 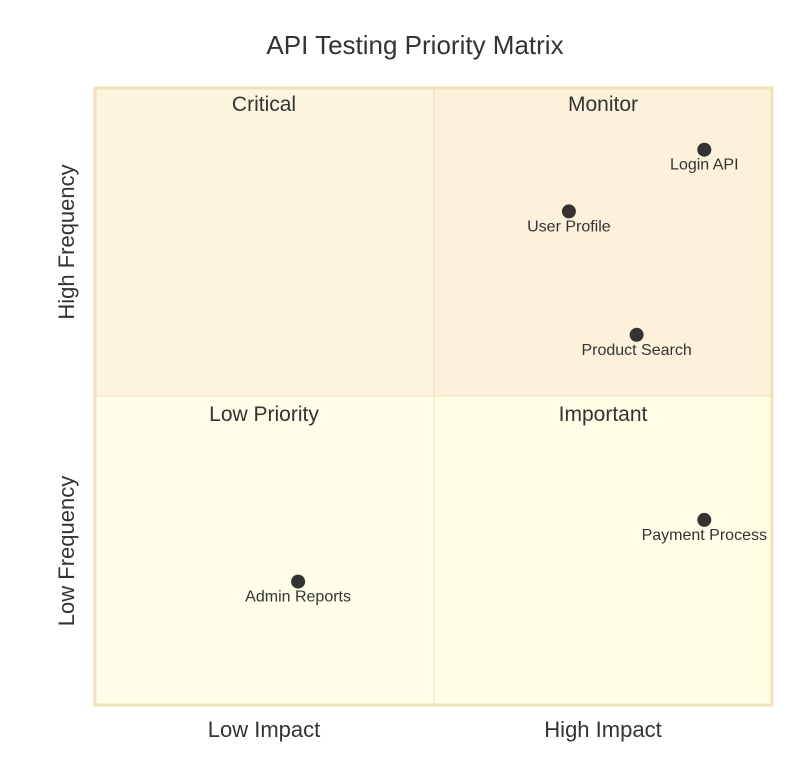 I want to click on point-label-user-profile: User Profile, so click(x=569, y=226).